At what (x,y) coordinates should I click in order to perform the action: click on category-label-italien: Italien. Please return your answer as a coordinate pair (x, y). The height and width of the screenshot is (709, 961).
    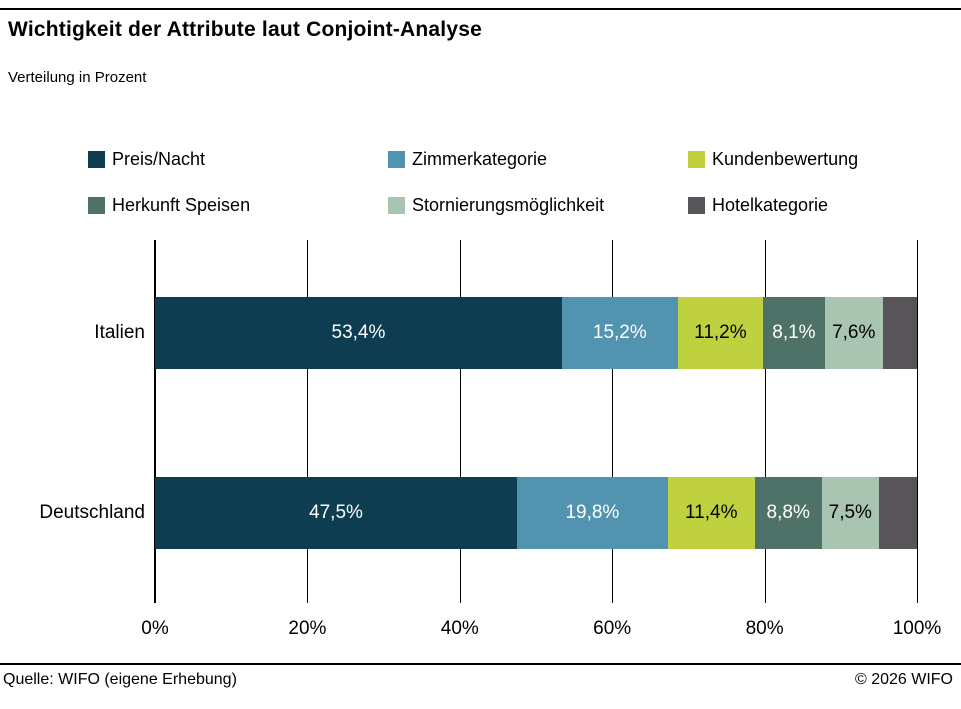
    Looking at the image, I should click on (119, 332).